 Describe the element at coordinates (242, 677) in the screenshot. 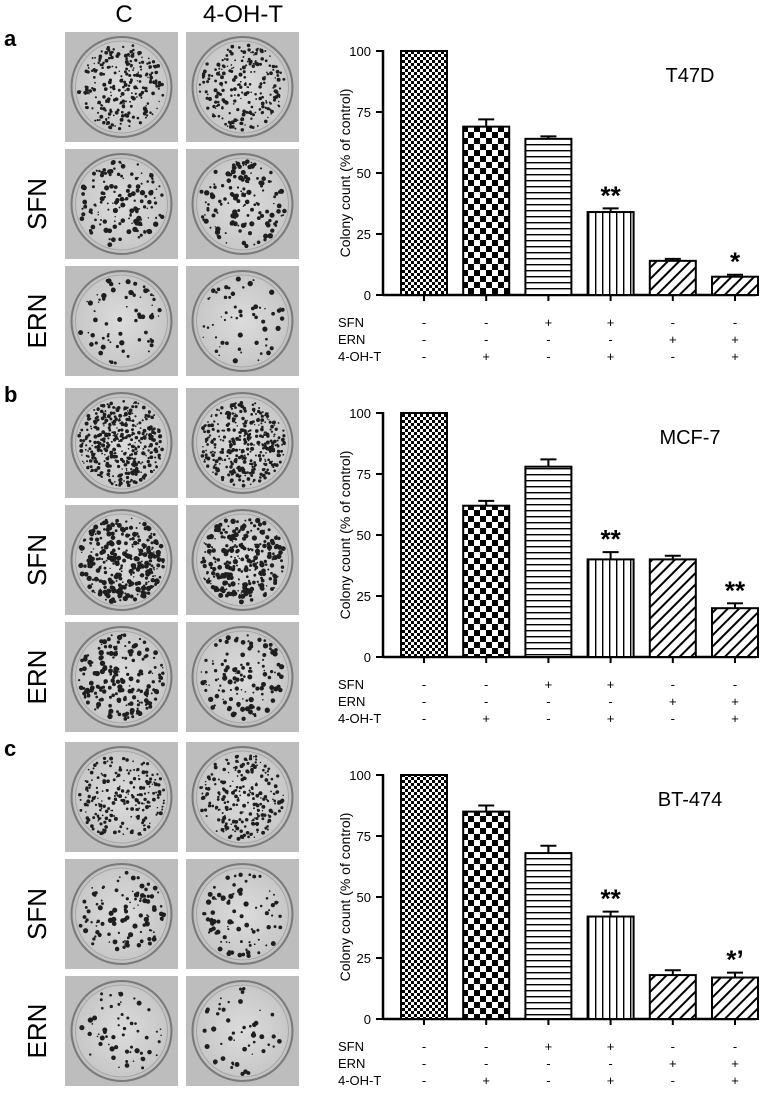

I see `petri-dish` at that location.